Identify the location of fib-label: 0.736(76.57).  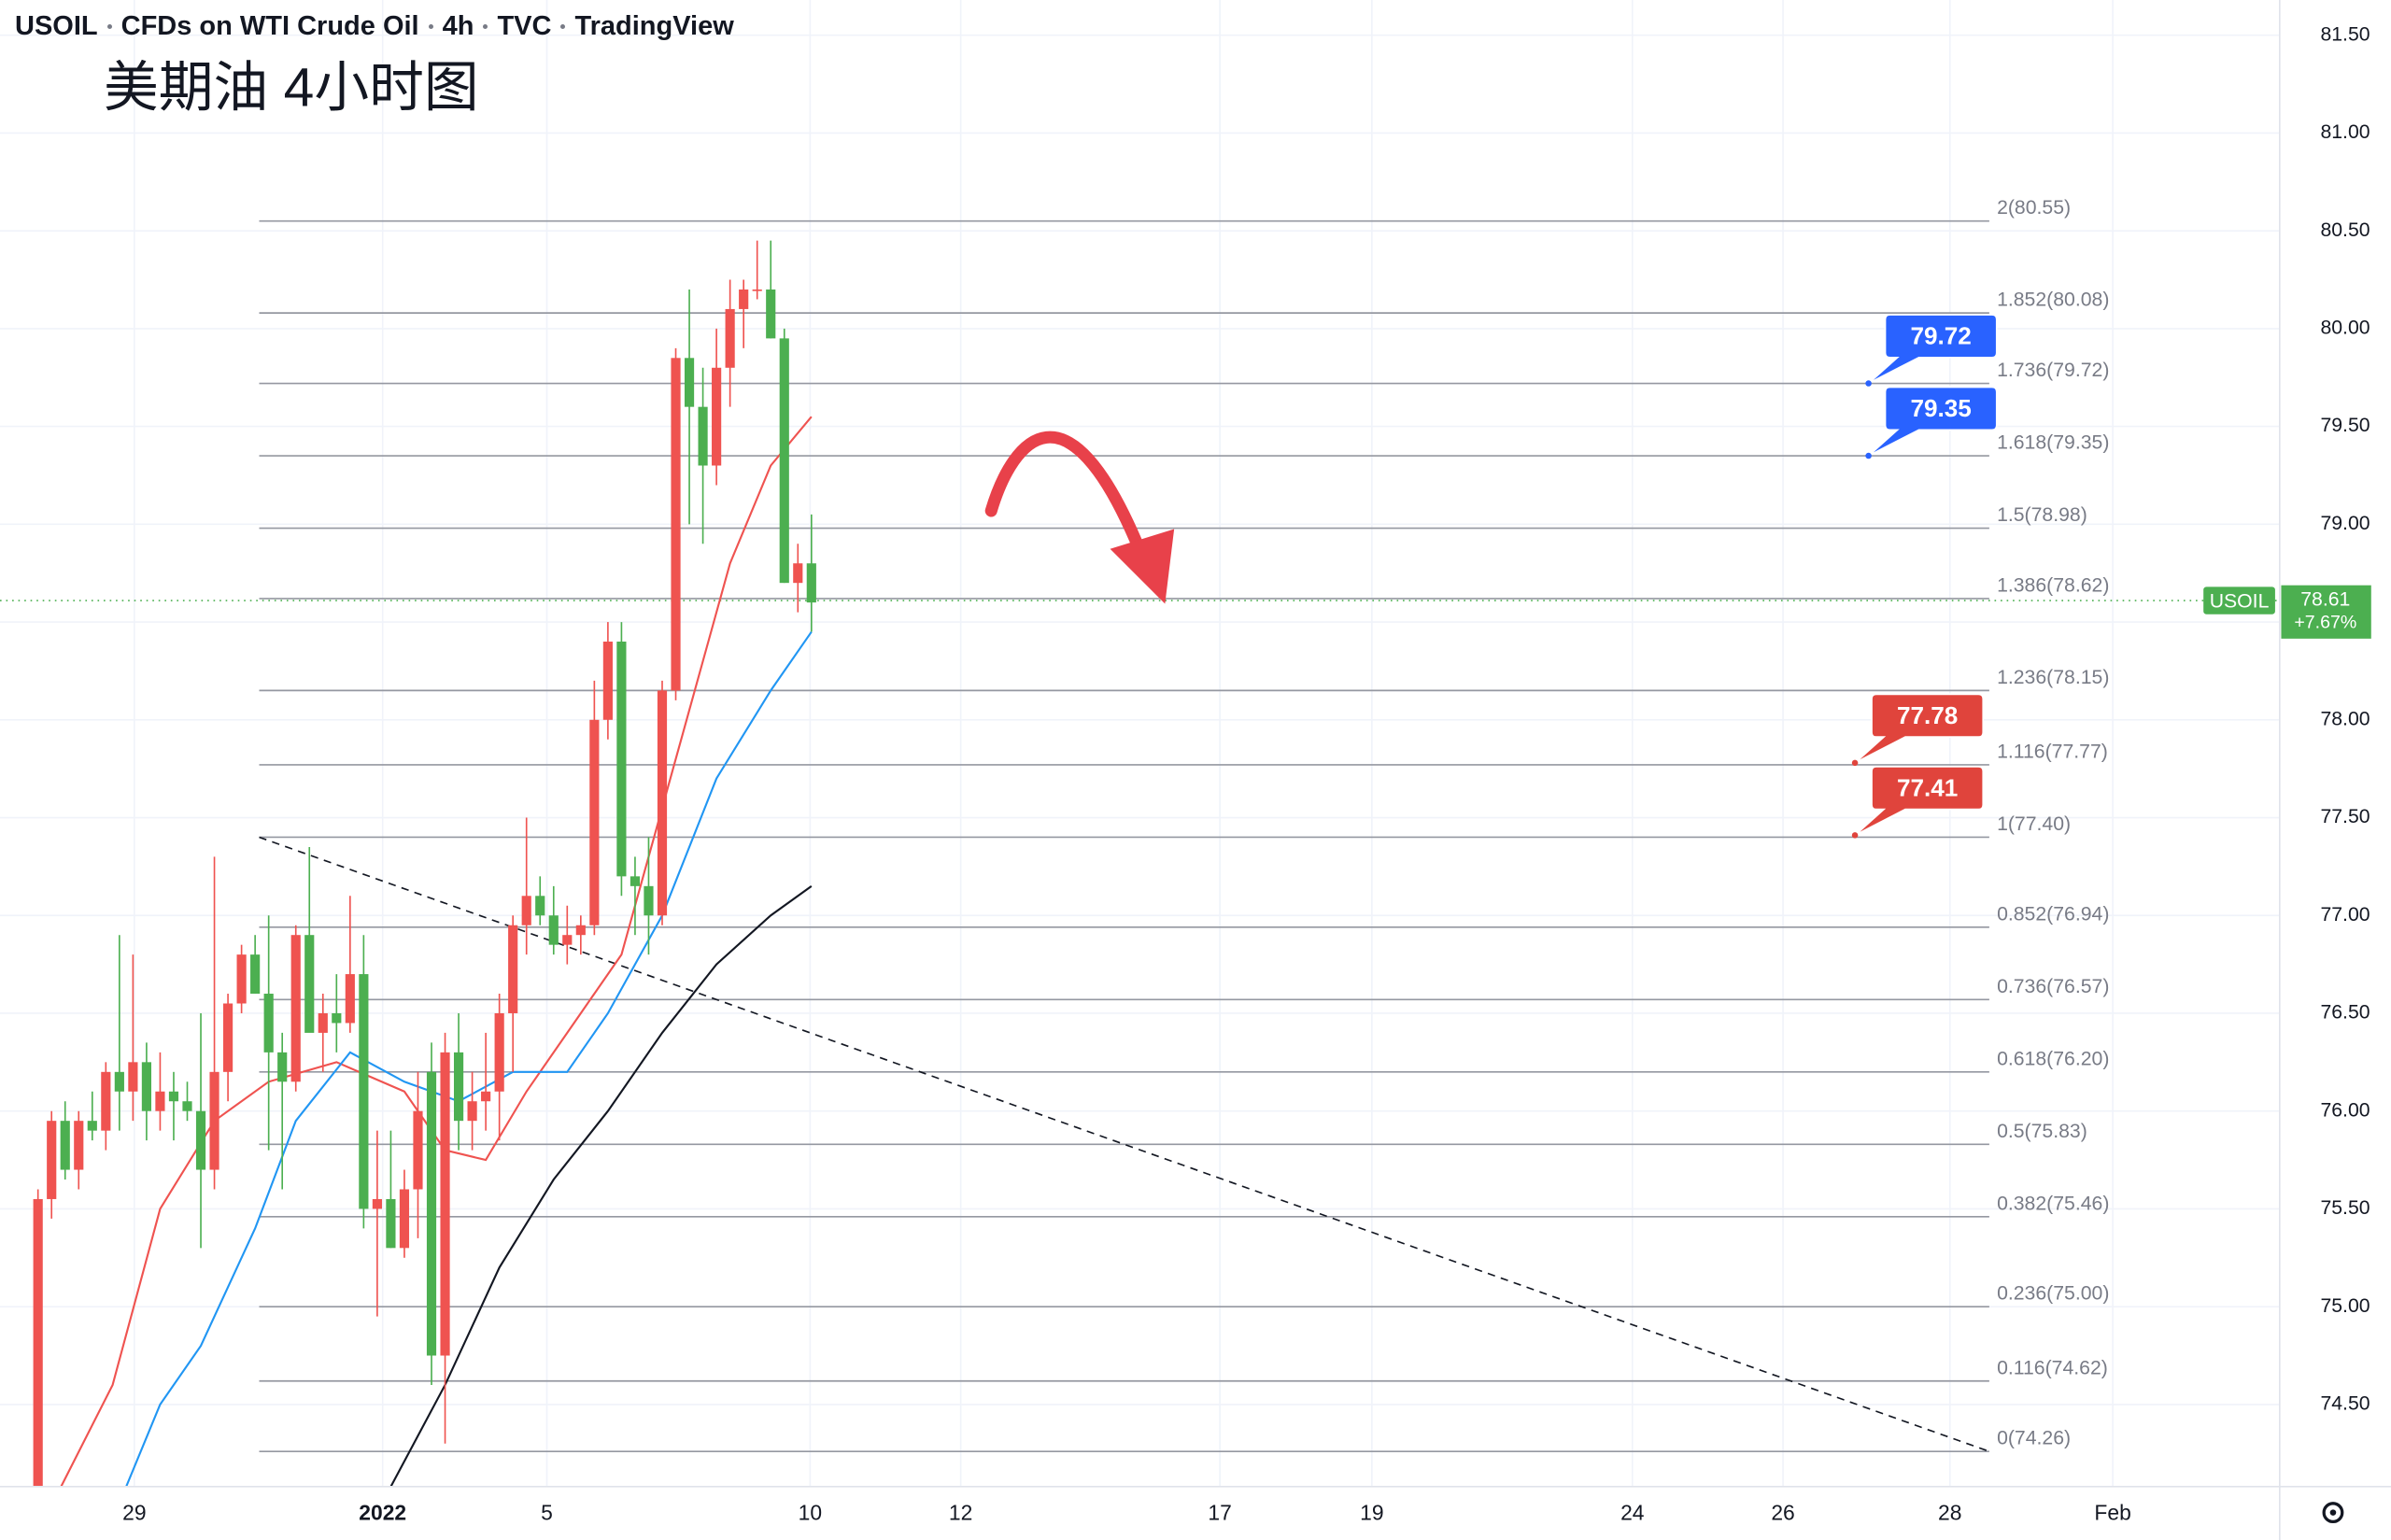
(2053, 986).